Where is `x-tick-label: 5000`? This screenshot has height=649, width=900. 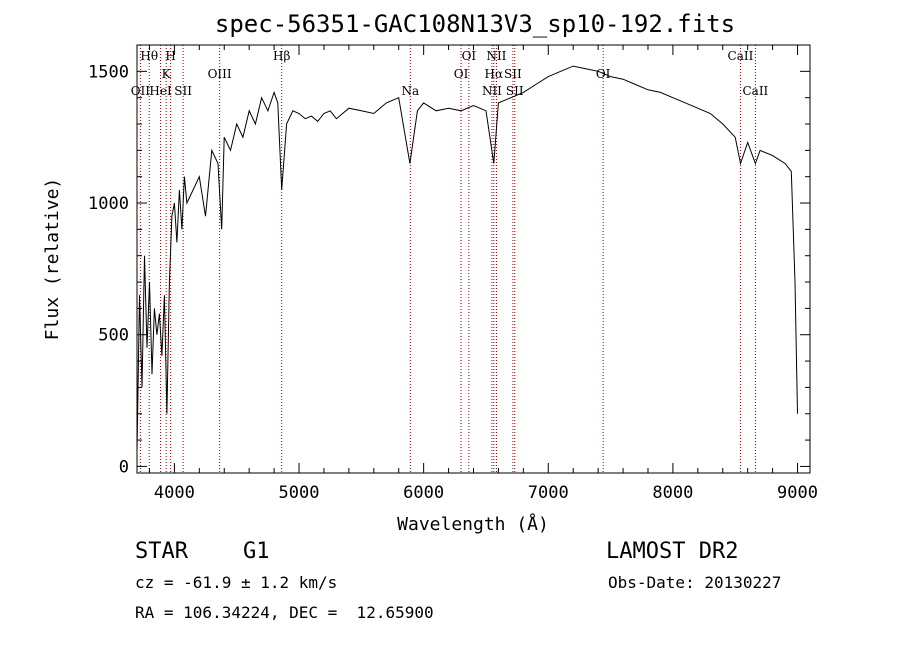 x-tick-label: 5000 is located at coordinates (299, 493).